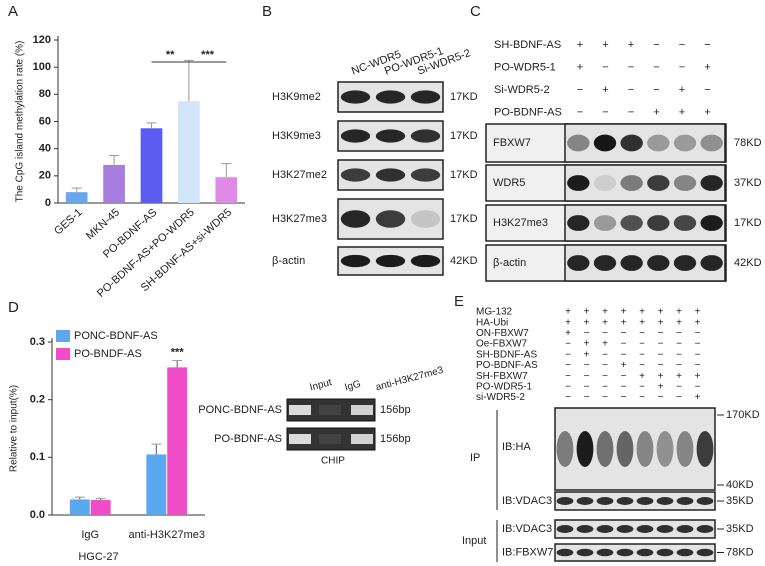  What do you see at coordinates (321, 385) in the screenshot?
I see `column-header: Input` at bounding box center [321, 385].